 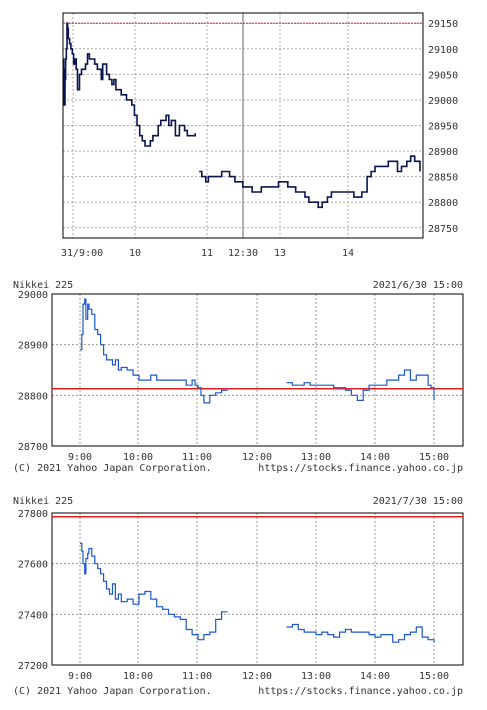 I want to click on chart-3-header-right: 2021/7/30 15:00, so click(x=418, y=501).